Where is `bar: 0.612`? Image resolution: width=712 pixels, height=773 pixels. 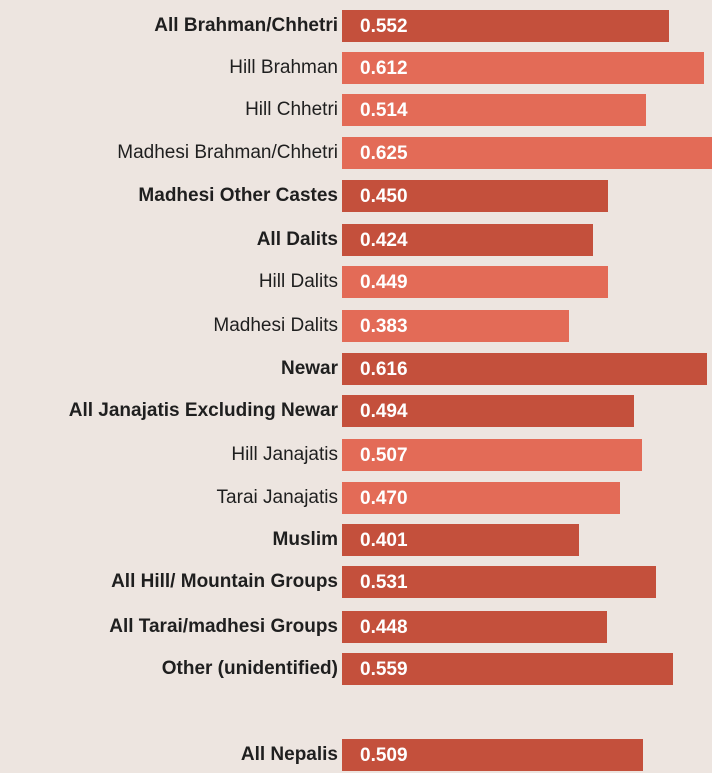
bar: 0.612 is located at coordinates (523, 68).